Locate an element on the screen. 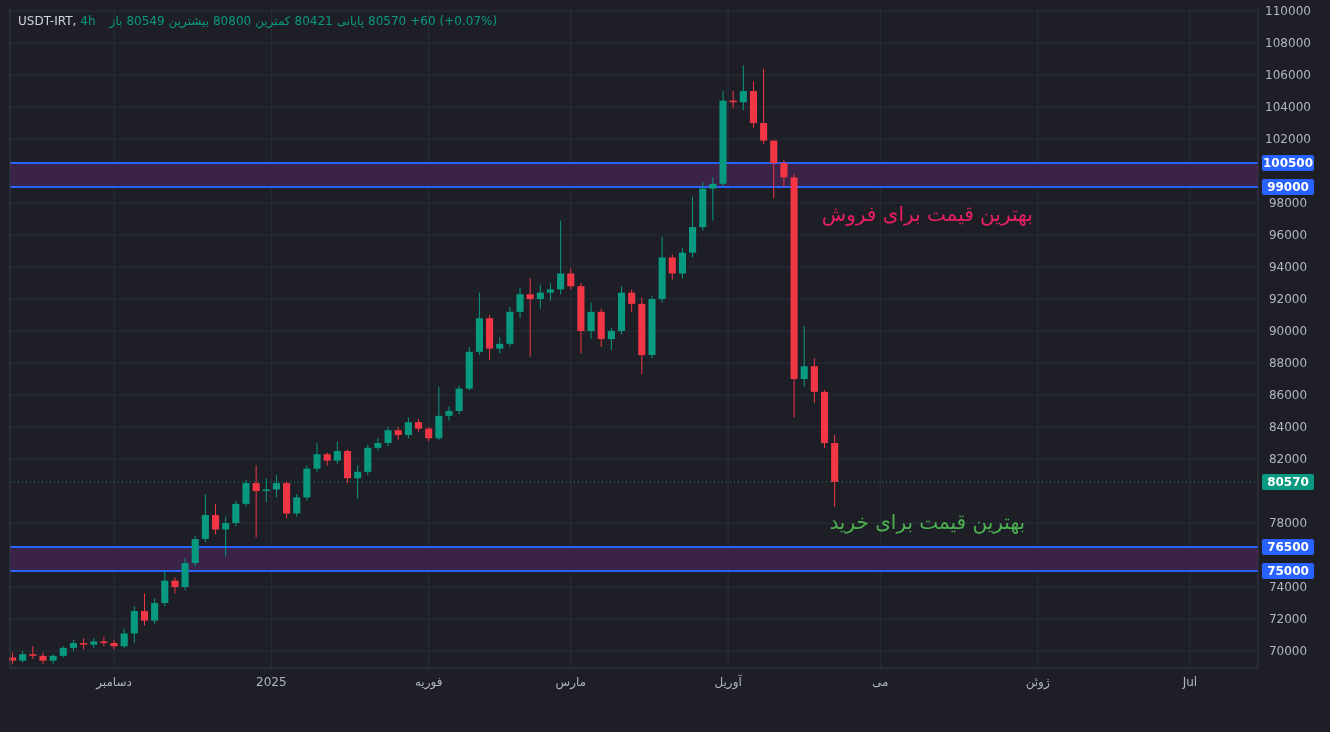 The image size is (1330, 732). ref-line-label: 76500 is located at coordinates (1288, 547).